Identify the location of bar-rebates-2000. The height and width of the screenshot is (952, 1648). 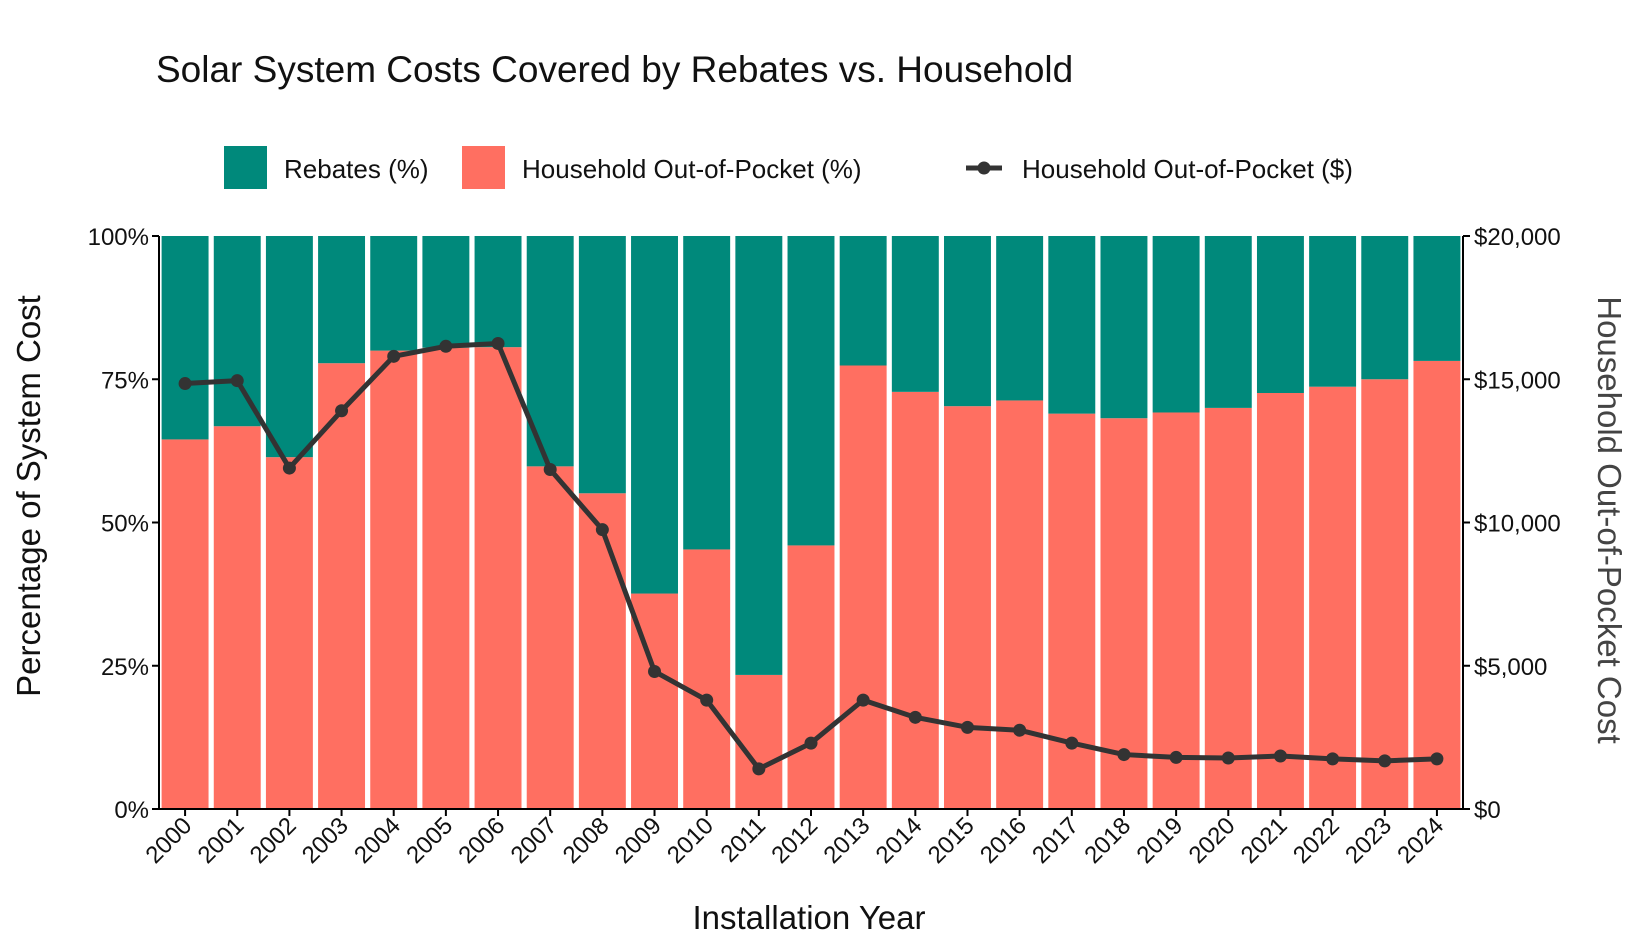
(185, 338).